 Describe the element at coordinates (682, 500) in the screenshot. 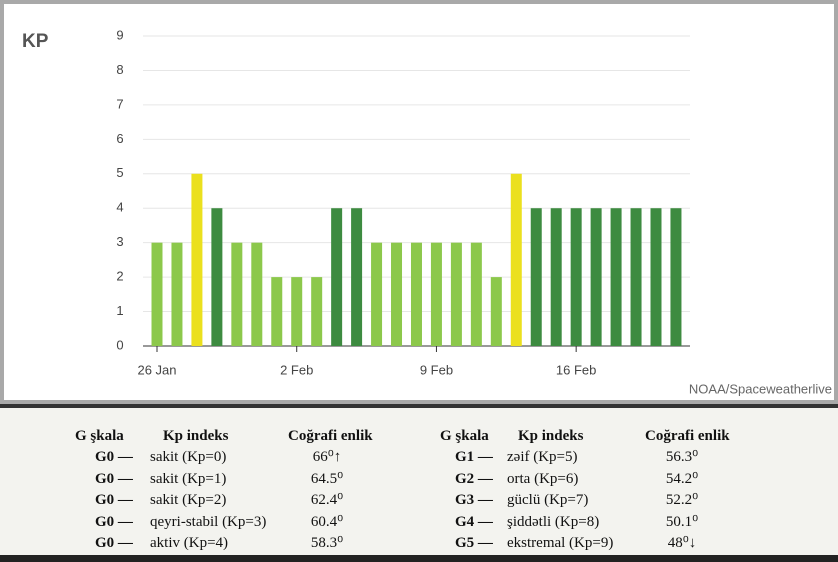

I see `latitude: 52.2⁰` at that location.